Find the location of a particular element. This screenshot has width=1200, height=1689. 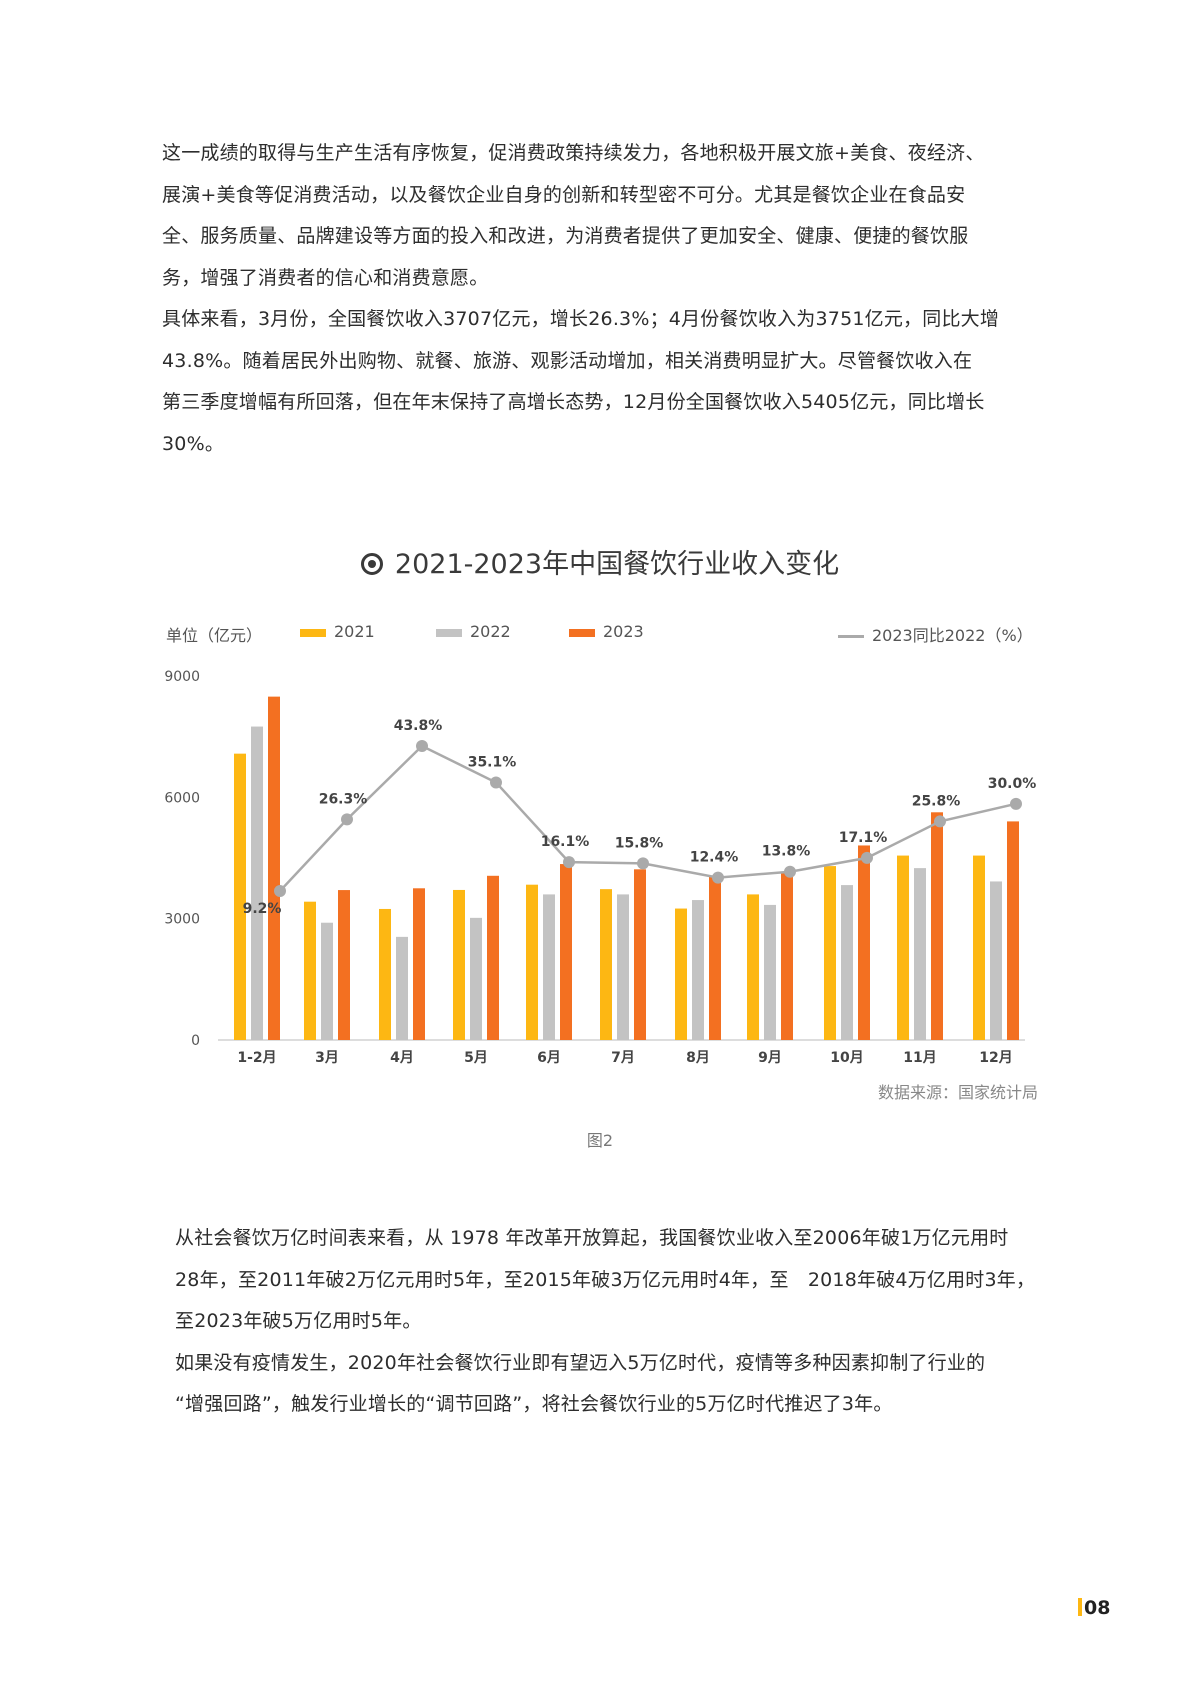

yoy-label: 35.1% is located at coordinates (492, 762).